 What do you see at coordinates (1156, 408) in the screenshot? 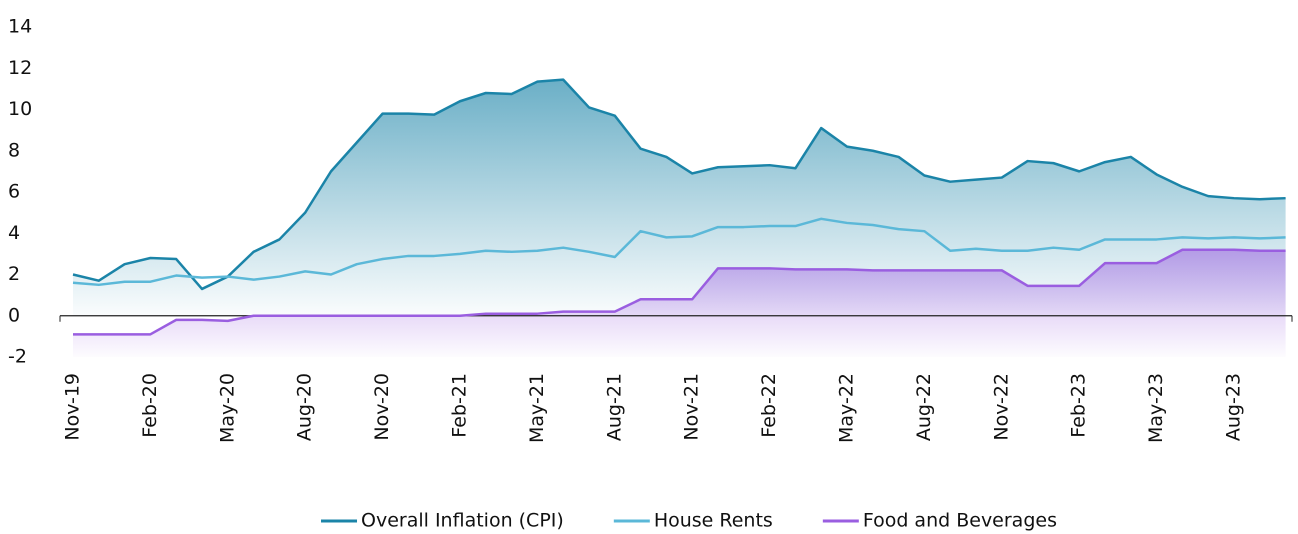
I see `x-tick-label: May-23` at bounding box center [1156, 408].